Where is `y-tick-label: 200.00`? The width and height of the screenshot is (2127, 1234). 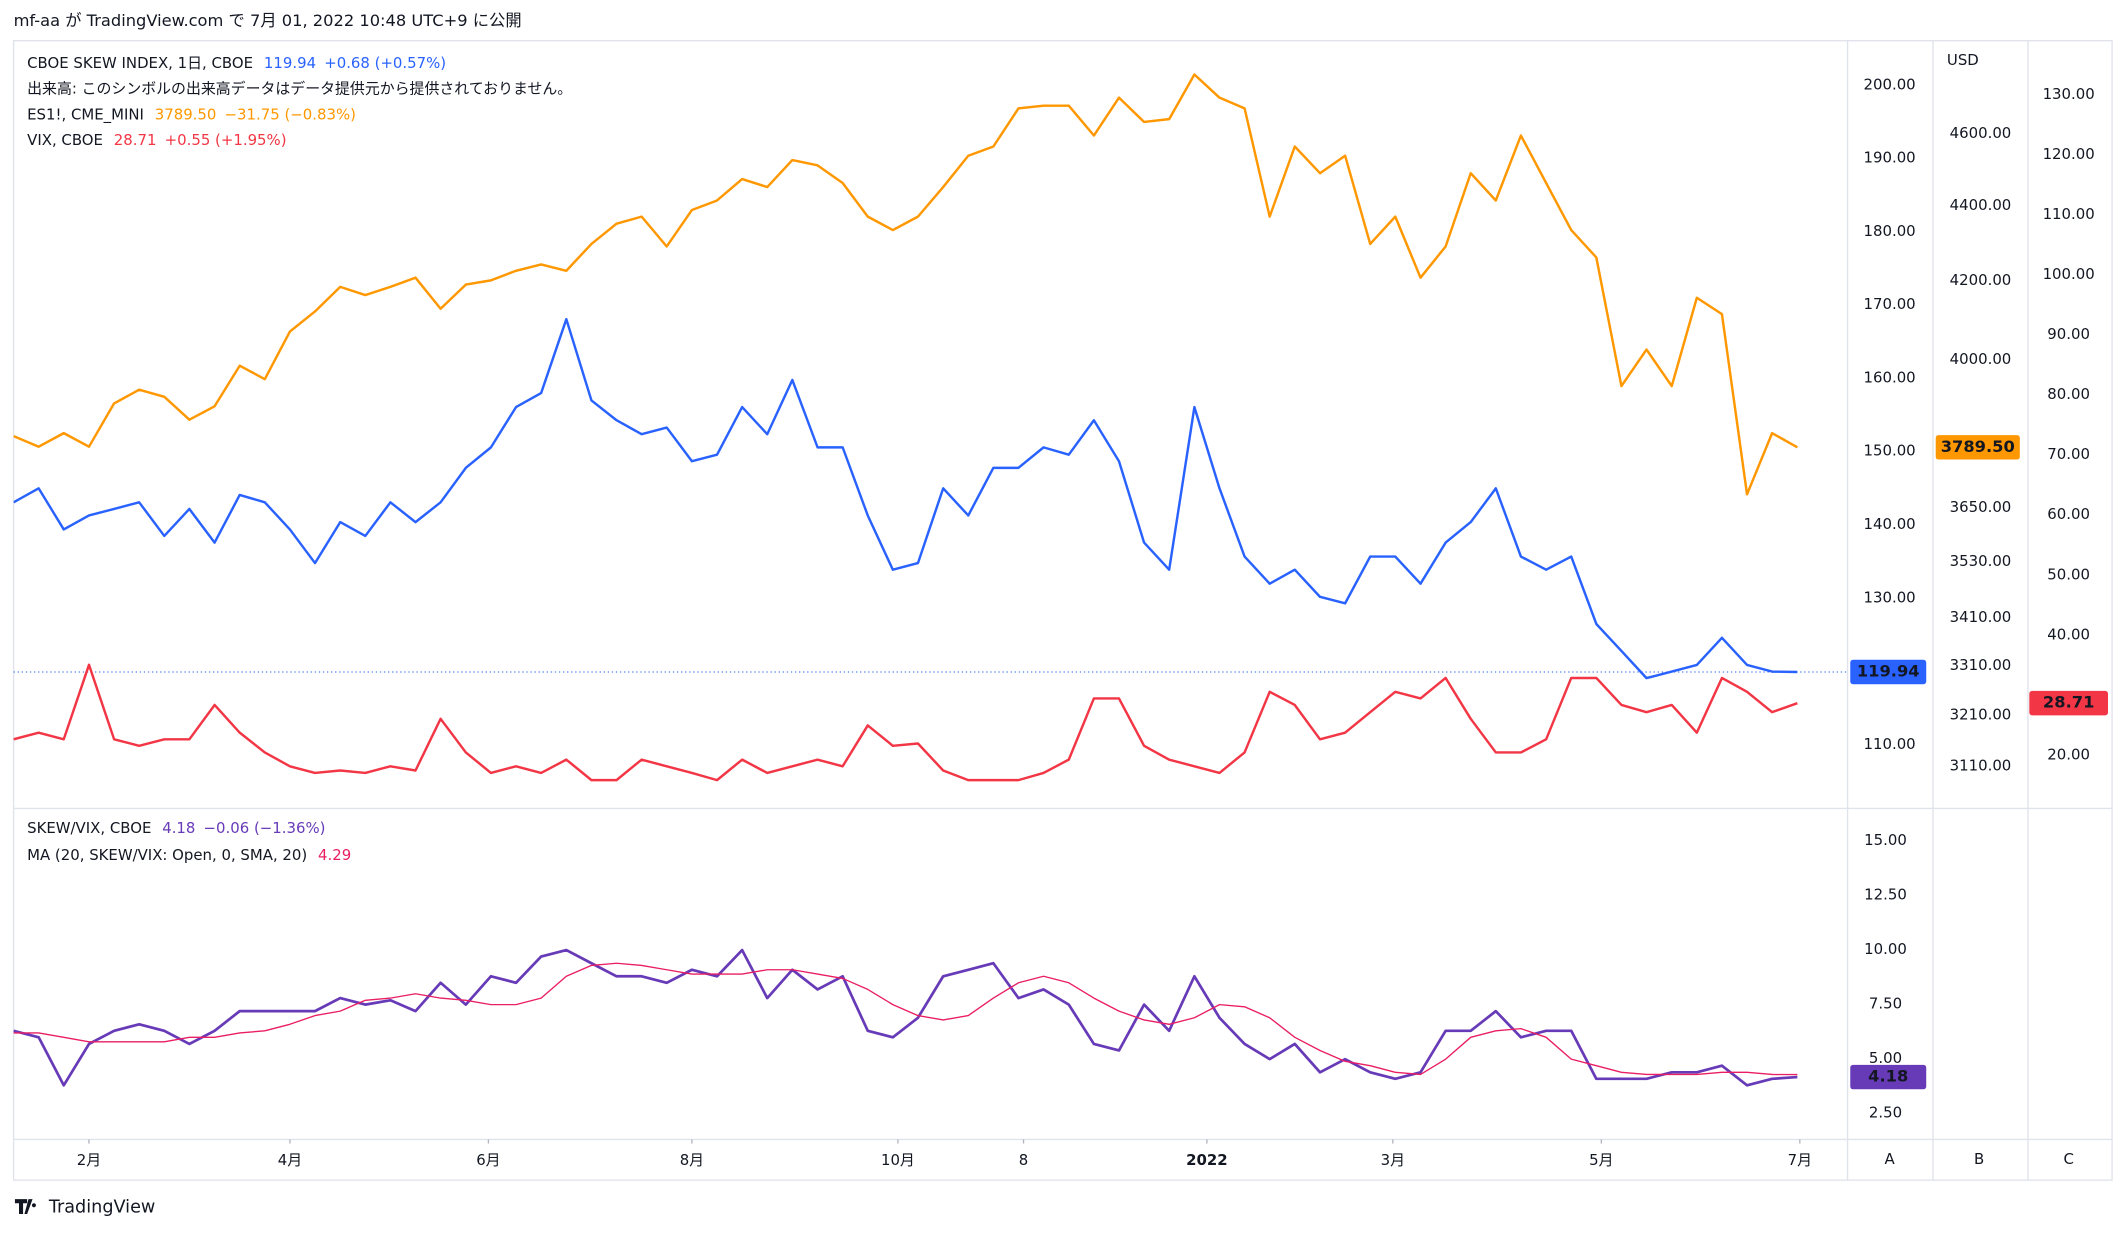
y-tick-label: 200.00 is located at coordinates (1890, 84).